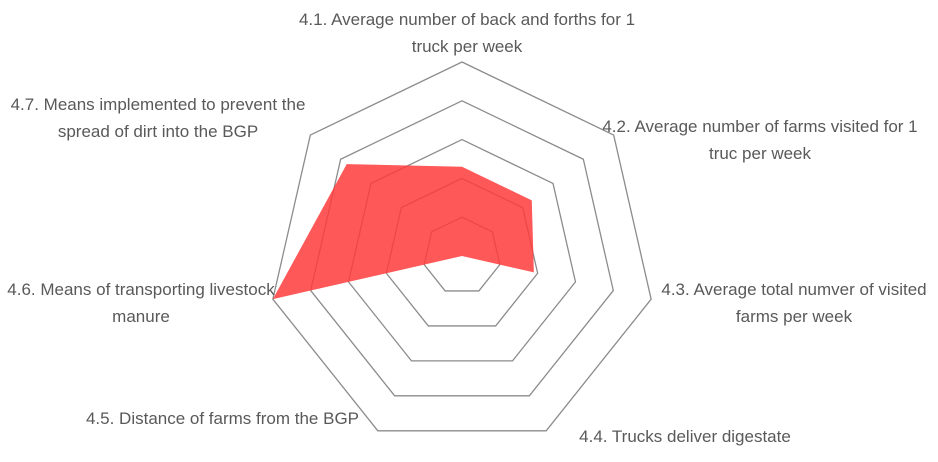  Describe the element at coordinates (685, 436) in the screenshot. I see `axis-label: 4.4. Trucks deliver digestate` at that location.